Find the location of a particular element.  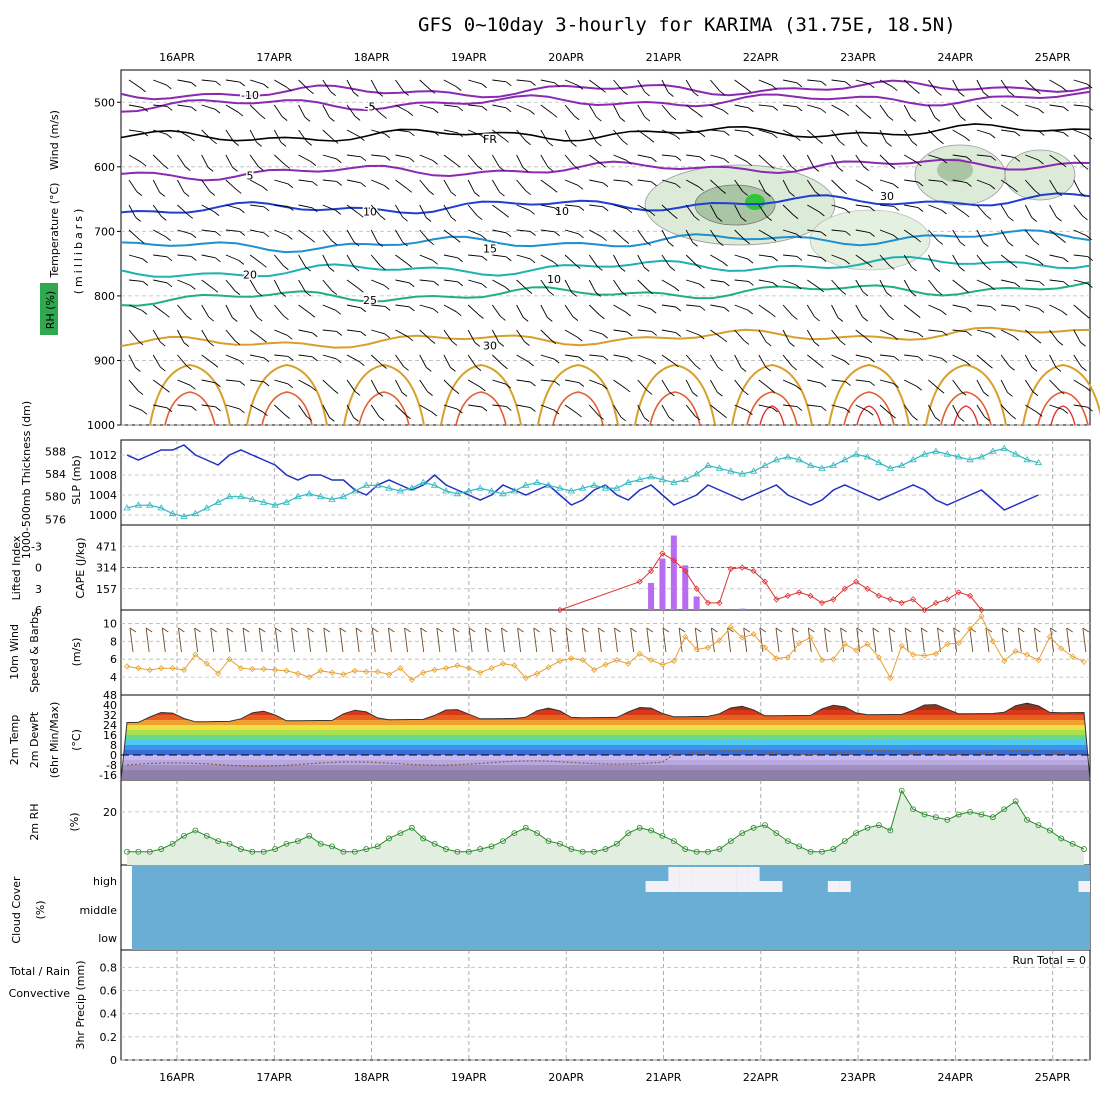

precip-axis-label: 3hr Precip (mm) is located at coordinates (80, 1004).